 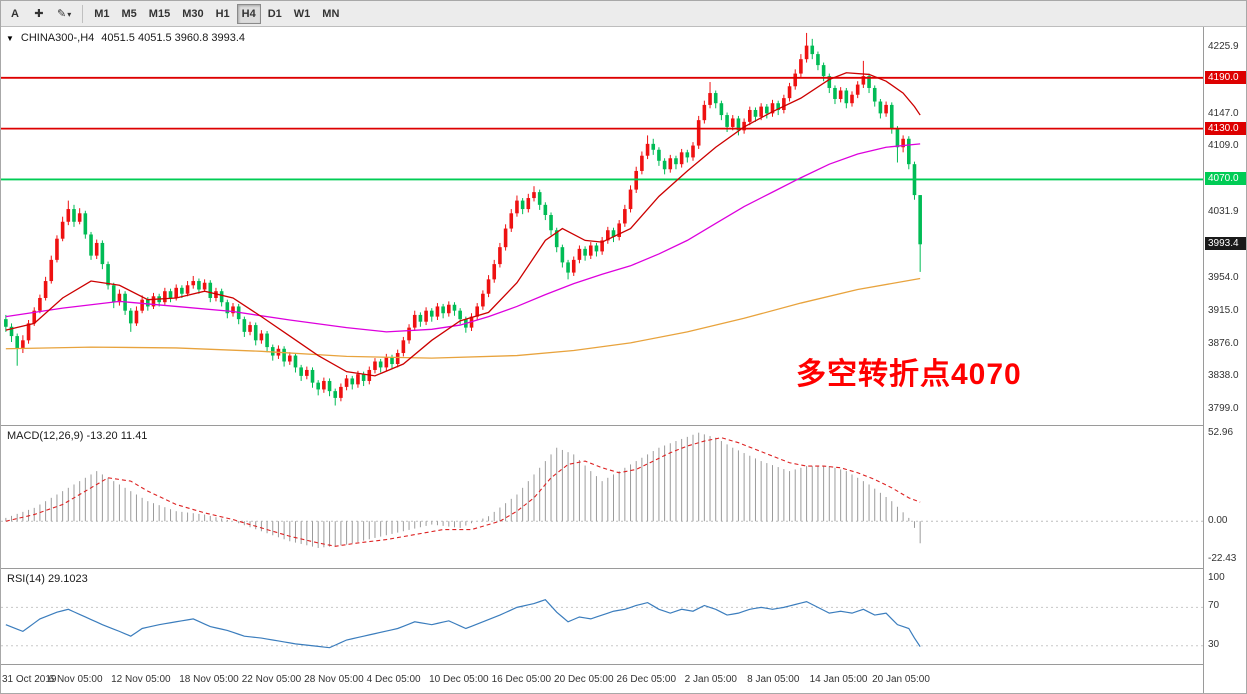 What do you see at coordinates (1214, 606) in the screenshot?
I see `rsi-axis-label: 70` at bounding box center [1214, 606].